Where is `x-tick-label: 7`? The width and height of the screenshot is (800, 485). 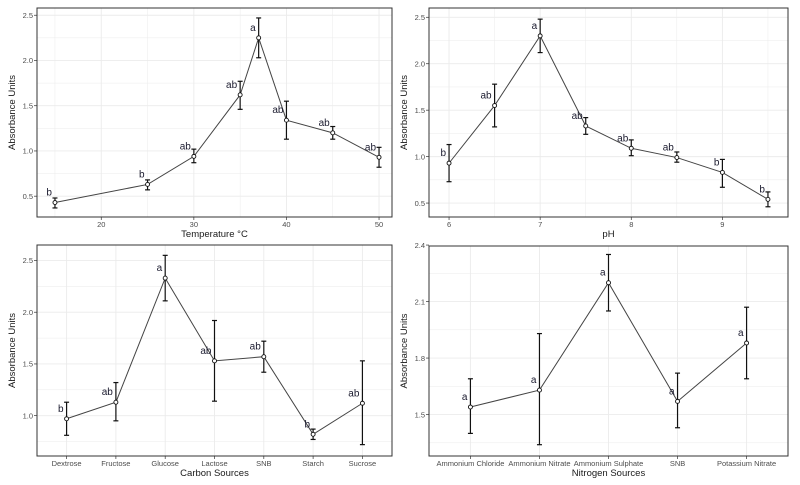 x-tick-label: 7 is located at coordinates (540, 224).